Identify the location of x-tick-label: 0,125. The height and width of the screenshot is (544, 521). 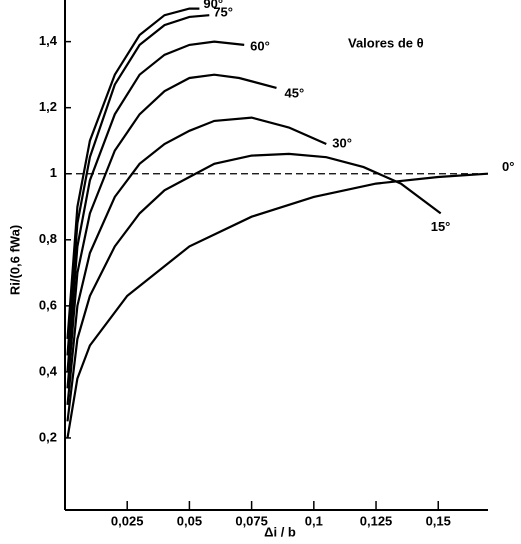
(376, 520).